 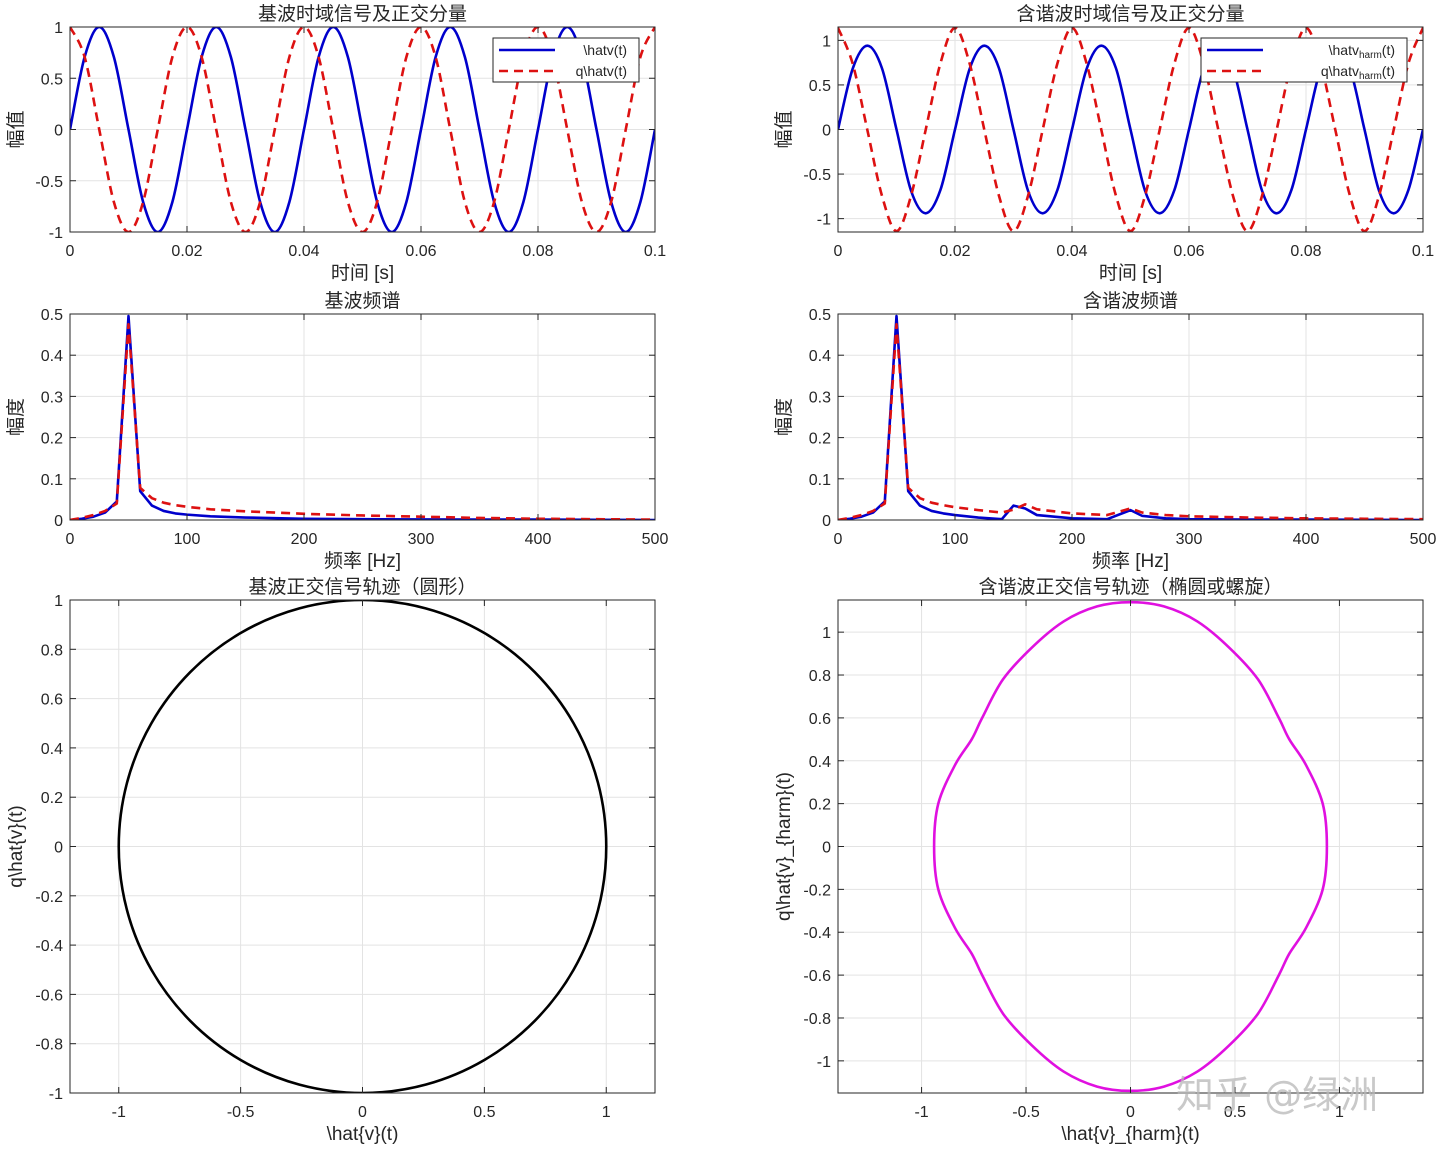 I want to click on y-axis-label: q\hat{v}(t), so click(x=16, y=846).